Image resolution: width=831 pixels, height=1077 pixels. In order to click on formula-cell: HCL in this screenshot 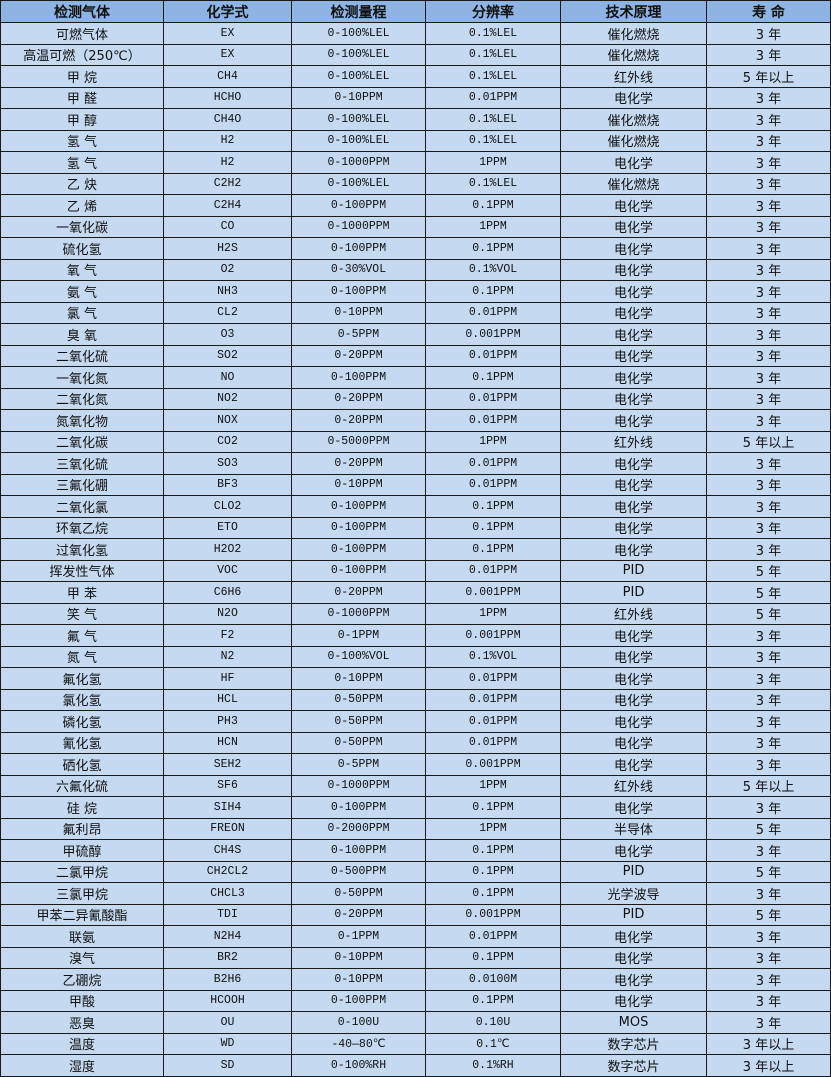, I will do `click(227, 699)`.